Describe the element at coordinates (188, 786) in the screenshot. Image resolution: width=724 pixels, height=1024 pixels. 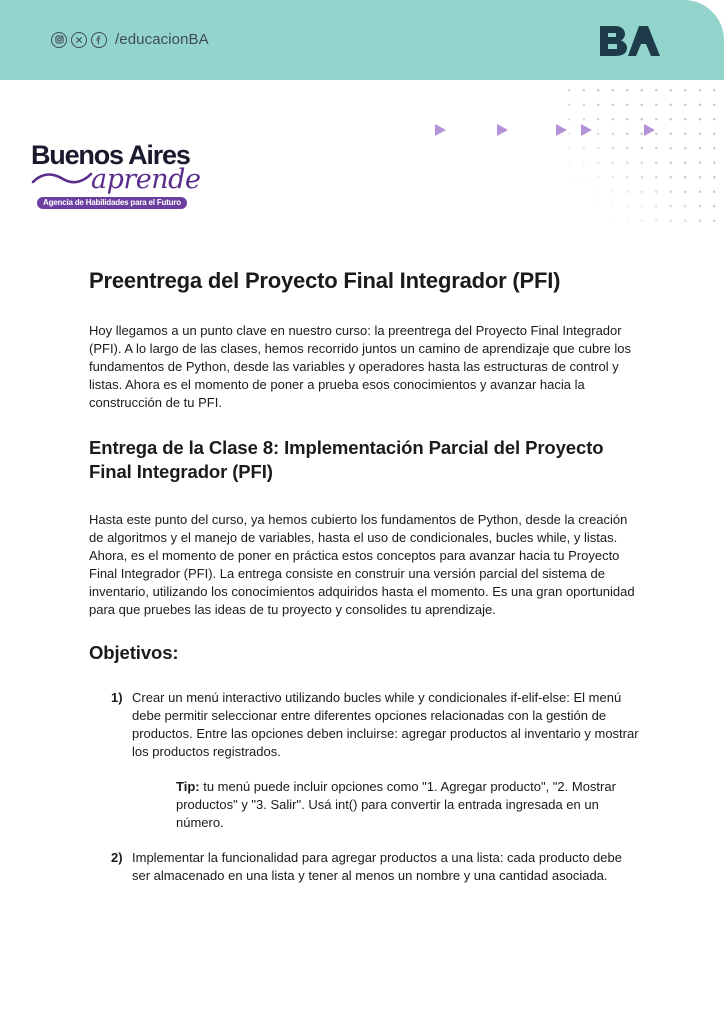
I see `tip-label: Tip:` at that location.